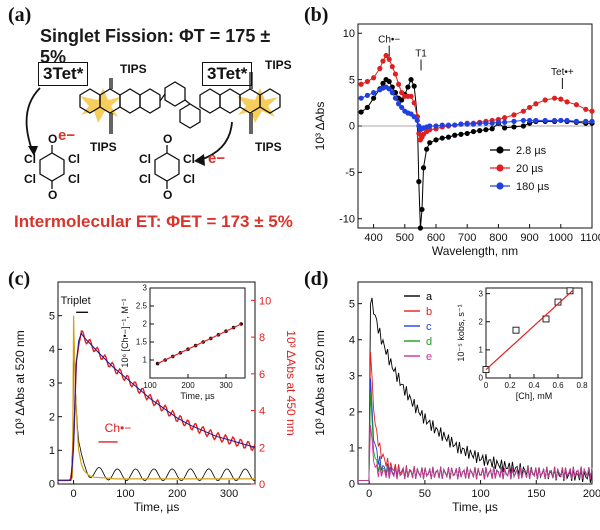 The width and height of the screenshot is (600, 530). Describe the element at coordinates (562, 72) in the screenshot. I see `peak-annotation: Tet•+` at that location.